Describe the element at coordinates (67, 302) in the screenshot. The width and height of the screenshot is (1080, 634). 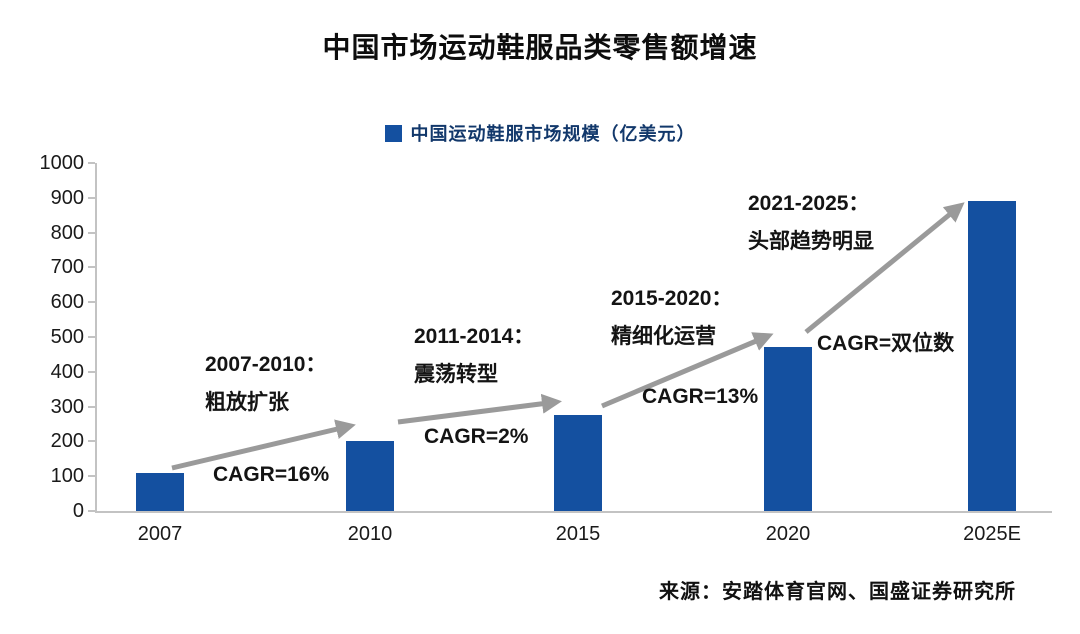
I see `y-axis-tick-label: 600` at that location.